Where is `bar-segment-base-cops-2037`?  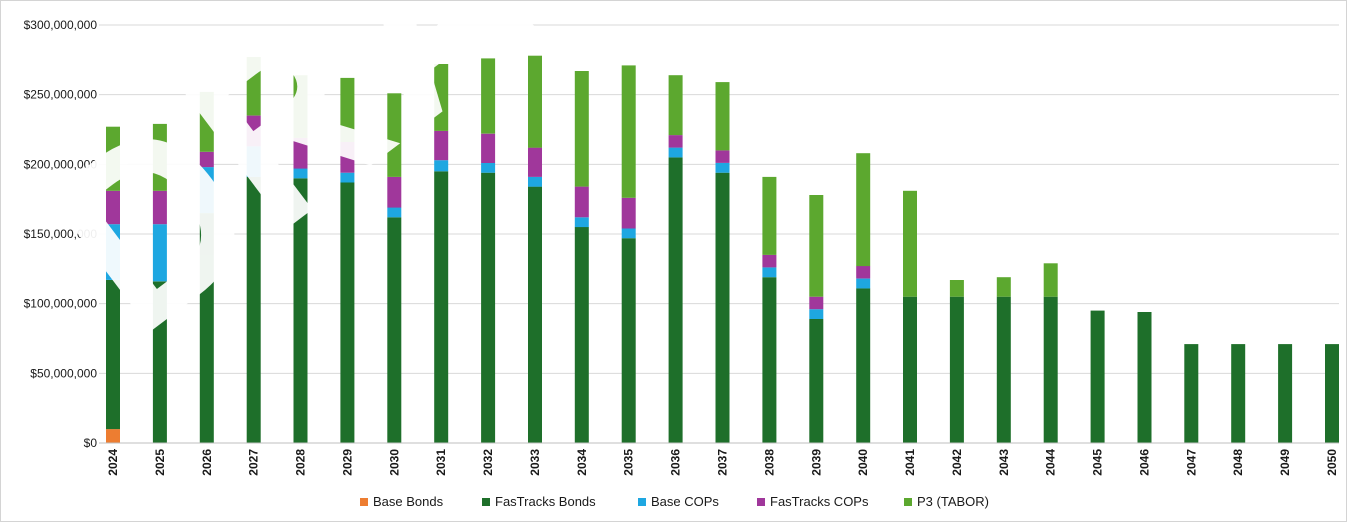 bar-segment-base-cops-2037 is located at coordinates (722, 167).